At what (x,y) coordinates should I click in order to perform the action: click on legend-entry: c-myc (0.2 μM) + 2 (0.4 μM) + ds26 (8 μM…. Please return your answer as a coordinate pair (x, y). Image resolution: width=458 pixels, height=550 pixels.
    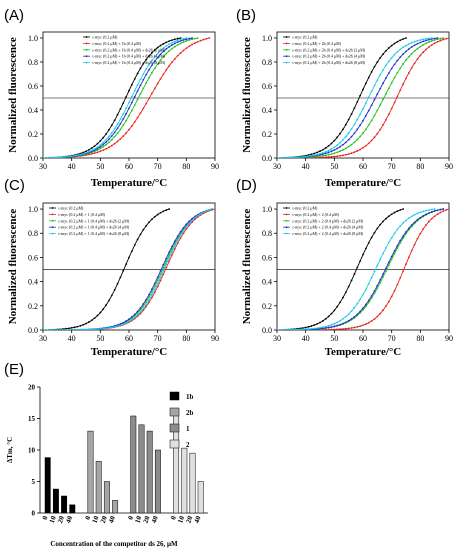
    Looking at the image, I should click on (328, 233).